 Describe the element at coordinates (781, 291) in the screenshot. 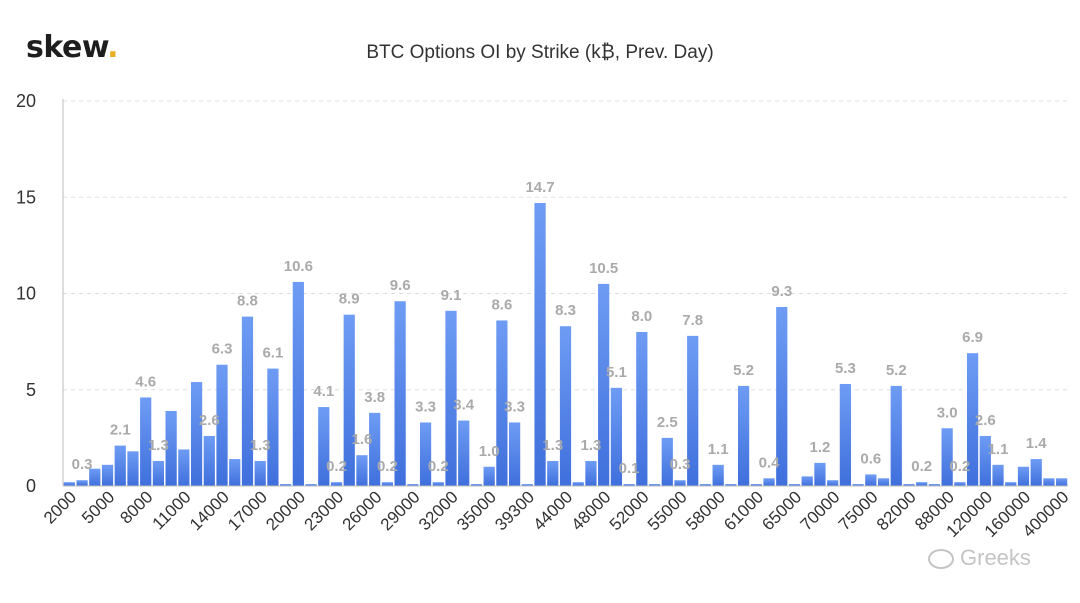

I see `data-label: 9.3` at that location.